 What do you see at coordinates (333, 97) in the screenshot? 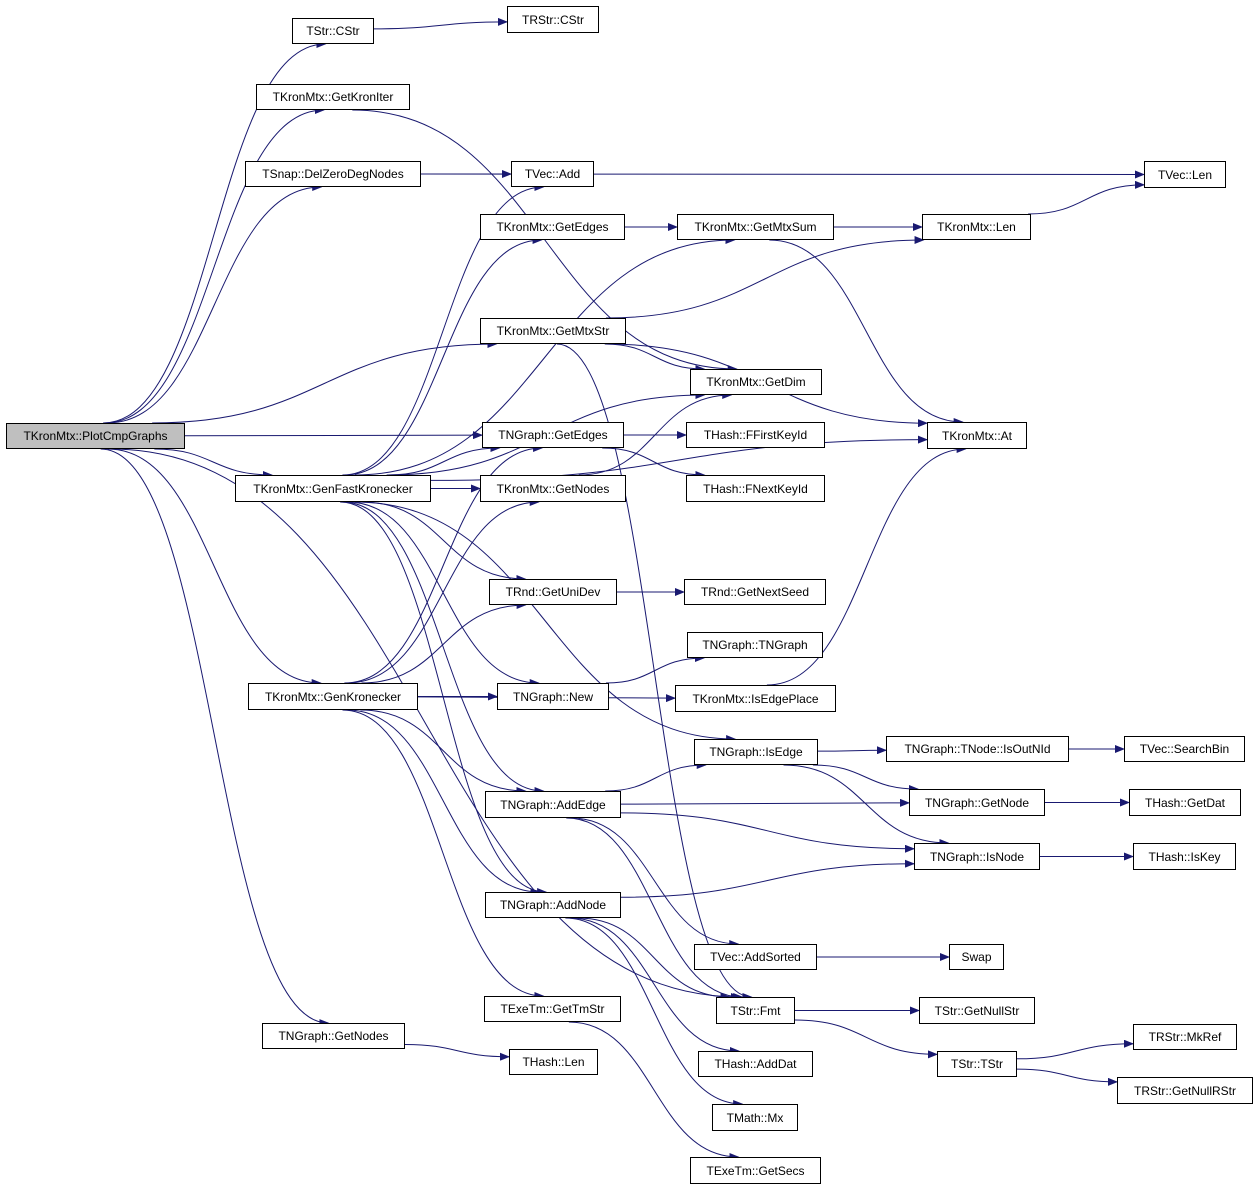
I see `node-tkronmtx-getkroniter: TKronMtx::GetKronIter` at bounding box center [333, 97].